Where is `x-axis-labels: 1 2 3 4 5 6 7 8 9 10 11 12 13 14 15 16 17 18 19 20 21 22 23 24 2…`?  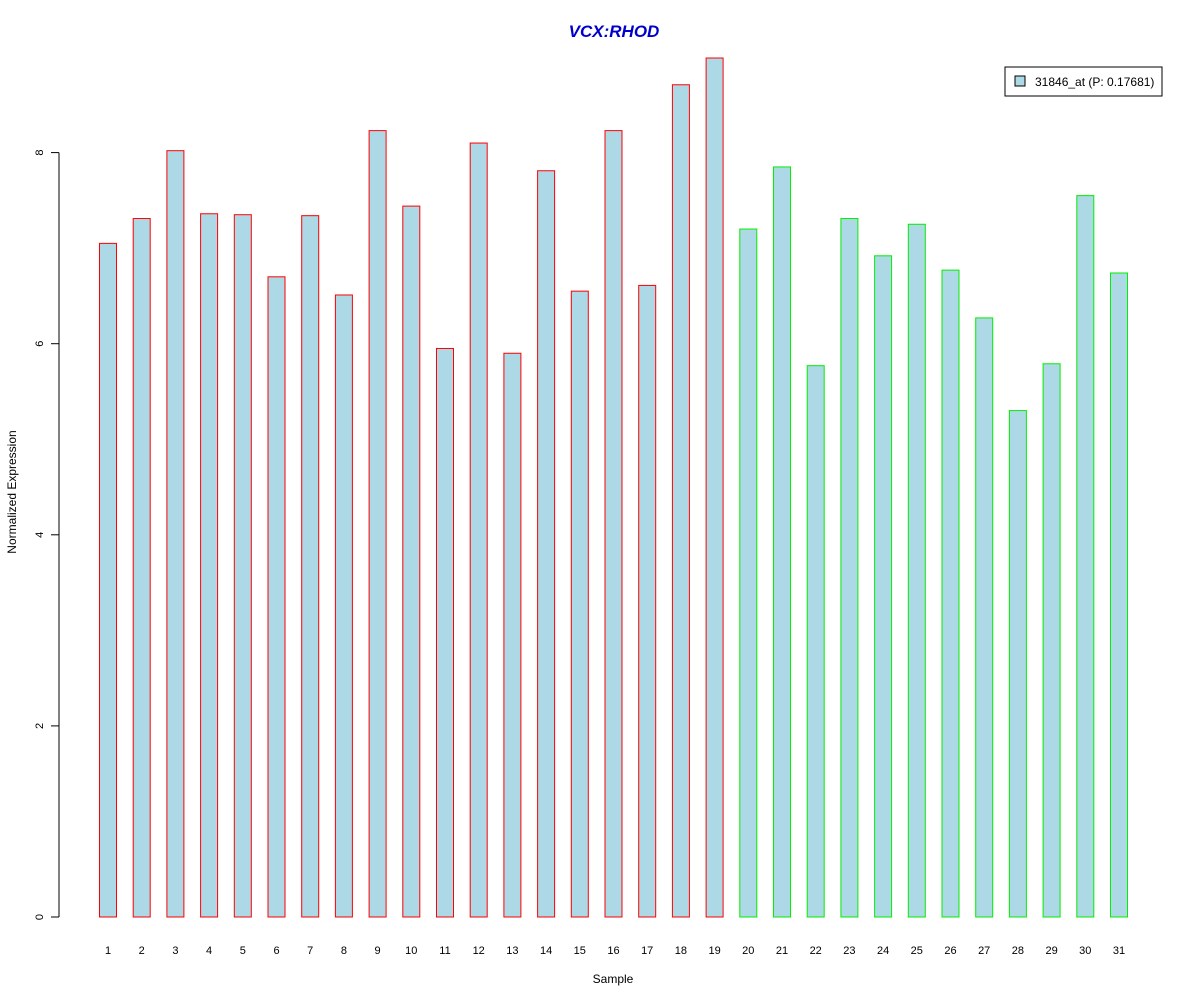 x-axis-labels: 1 2 3 4 5 6 7 8 9 10 11 12 13 14 15 16 17 18 19 20 21 22 23 24 2… is located at coordinates (615, 951).